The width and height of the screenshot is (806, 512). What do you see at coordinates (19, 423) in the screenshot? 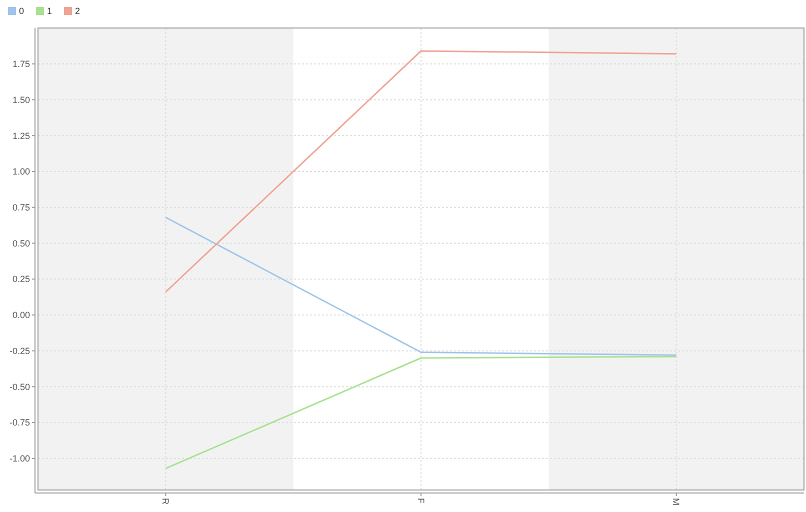
I see `y-tick-label: -0.75` at bounding box center [19, 423].